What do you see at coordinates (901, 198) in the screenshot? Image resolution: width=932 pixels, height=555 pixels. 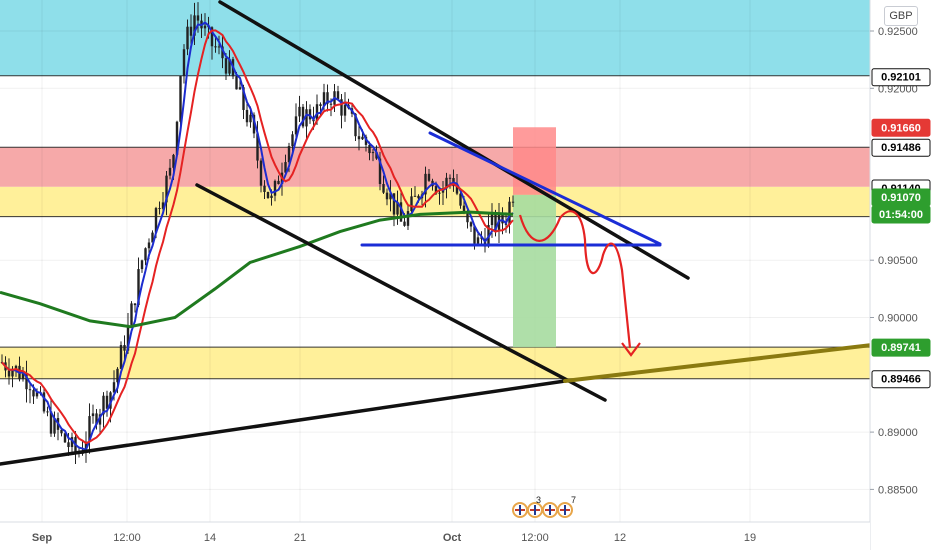 I see `price-tag-label: 0.91070` at bounding box center [901, 198].